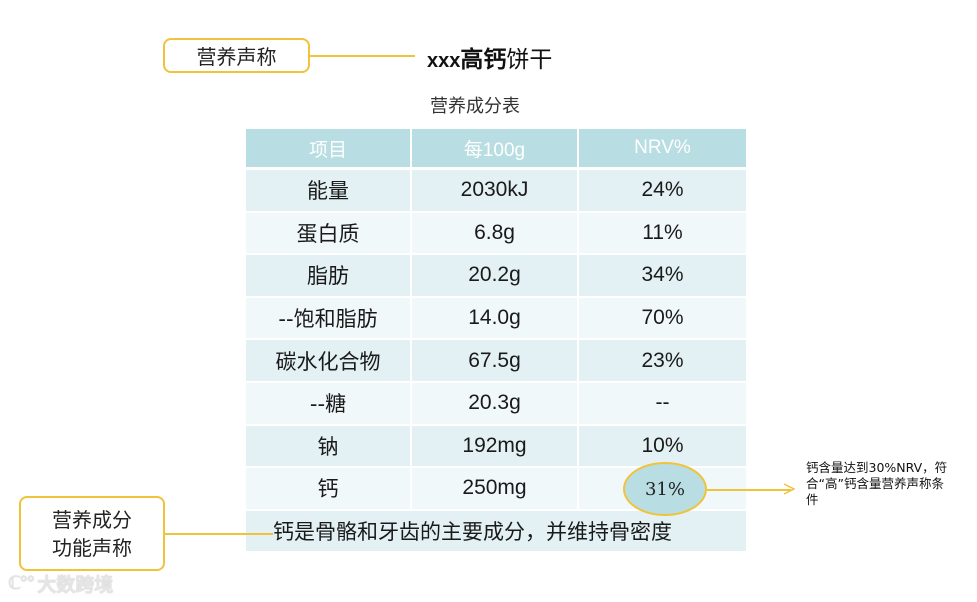 The width and height of the screenshot is (977, 602). Describe the element at coordinates (92, 519) in the screenshot. I see `function-claim-line1: 营养成分` at that location.